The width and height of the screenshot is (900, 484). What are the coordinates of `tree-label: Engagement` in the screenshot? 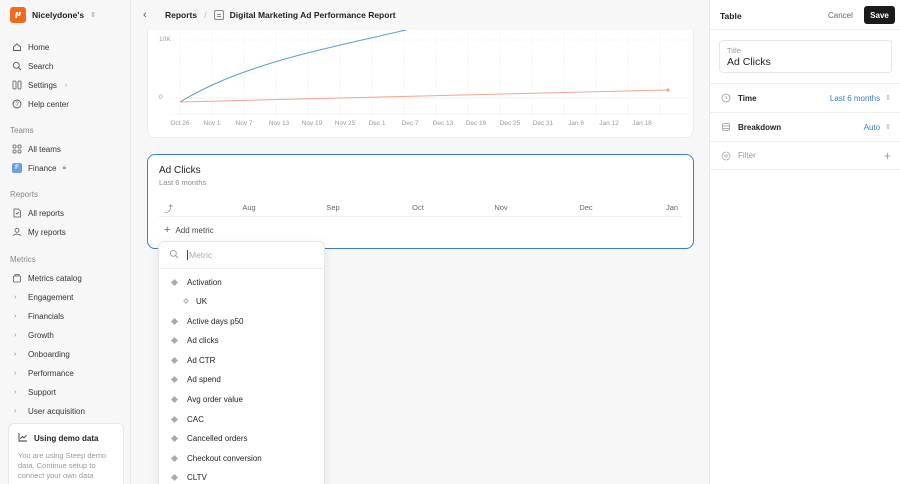 It's located at (51, 297).